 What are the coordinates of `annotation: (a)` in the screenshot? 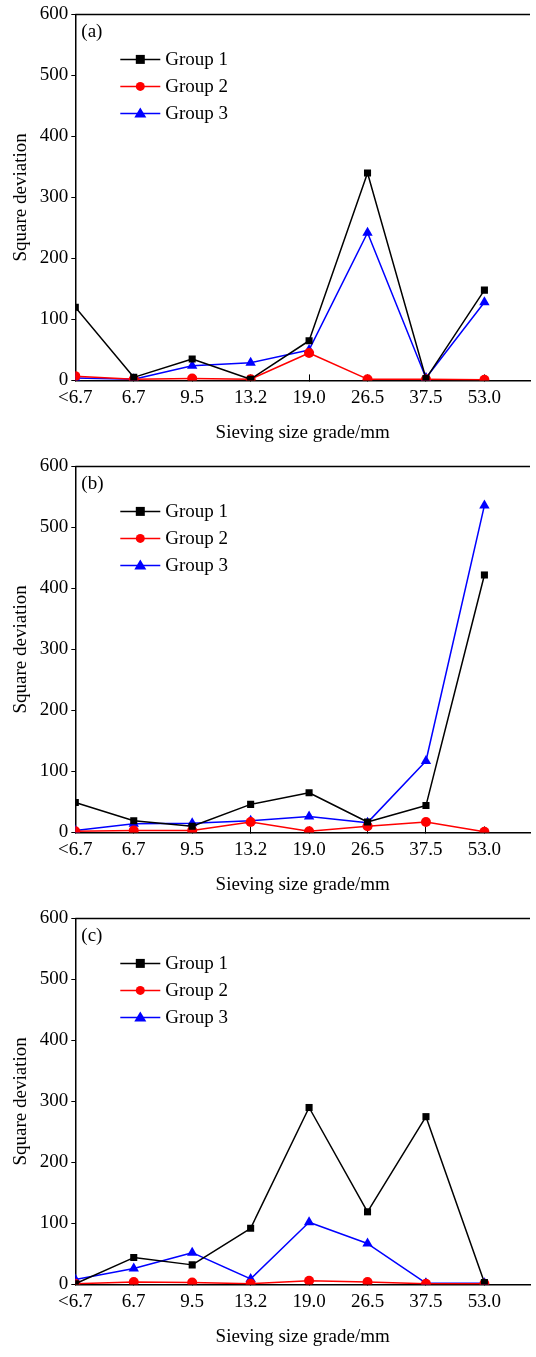 It's located at (92, 30).